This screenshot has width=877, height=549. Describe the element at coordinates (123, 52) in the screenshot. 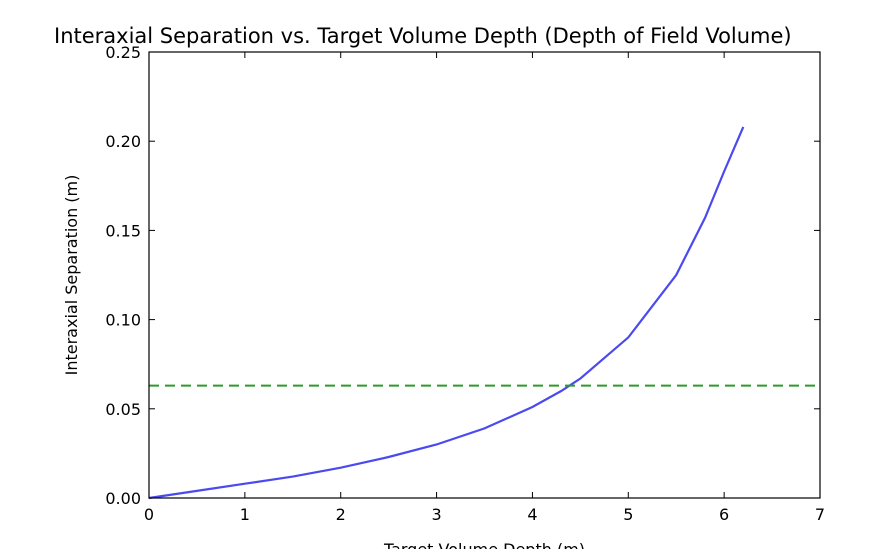

I see `y-tick-label: 0.25` at that location.